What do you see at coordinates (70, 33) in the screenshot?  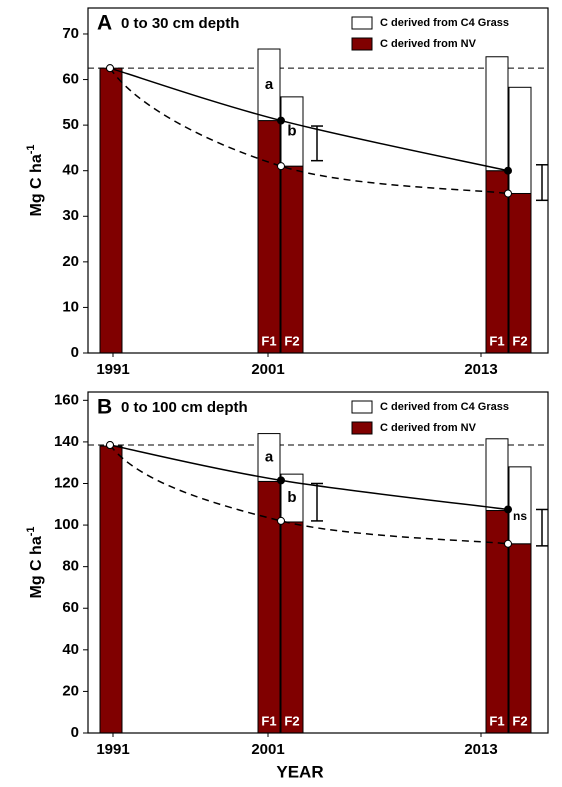 I see `y-tick-label: 70` at bounding box center [70, 33].